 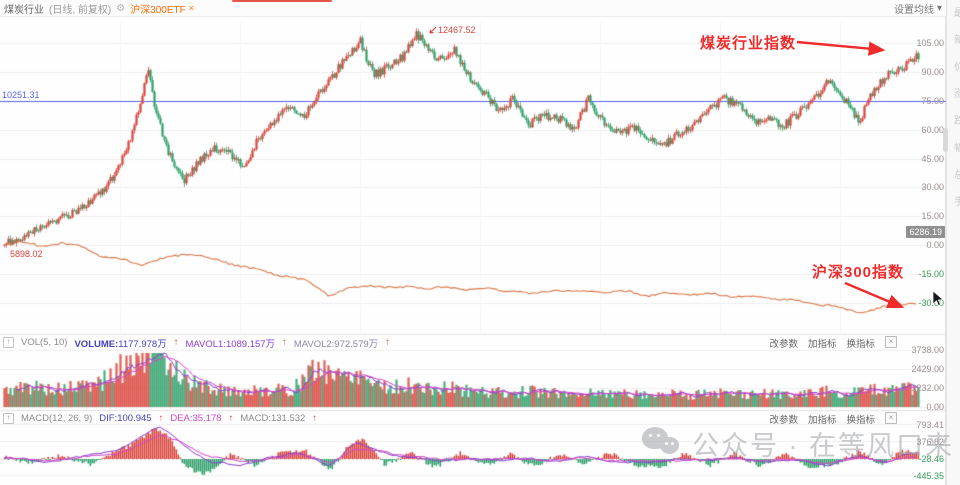 I want to click on mouse-cursor, so click(x=938, y=298).